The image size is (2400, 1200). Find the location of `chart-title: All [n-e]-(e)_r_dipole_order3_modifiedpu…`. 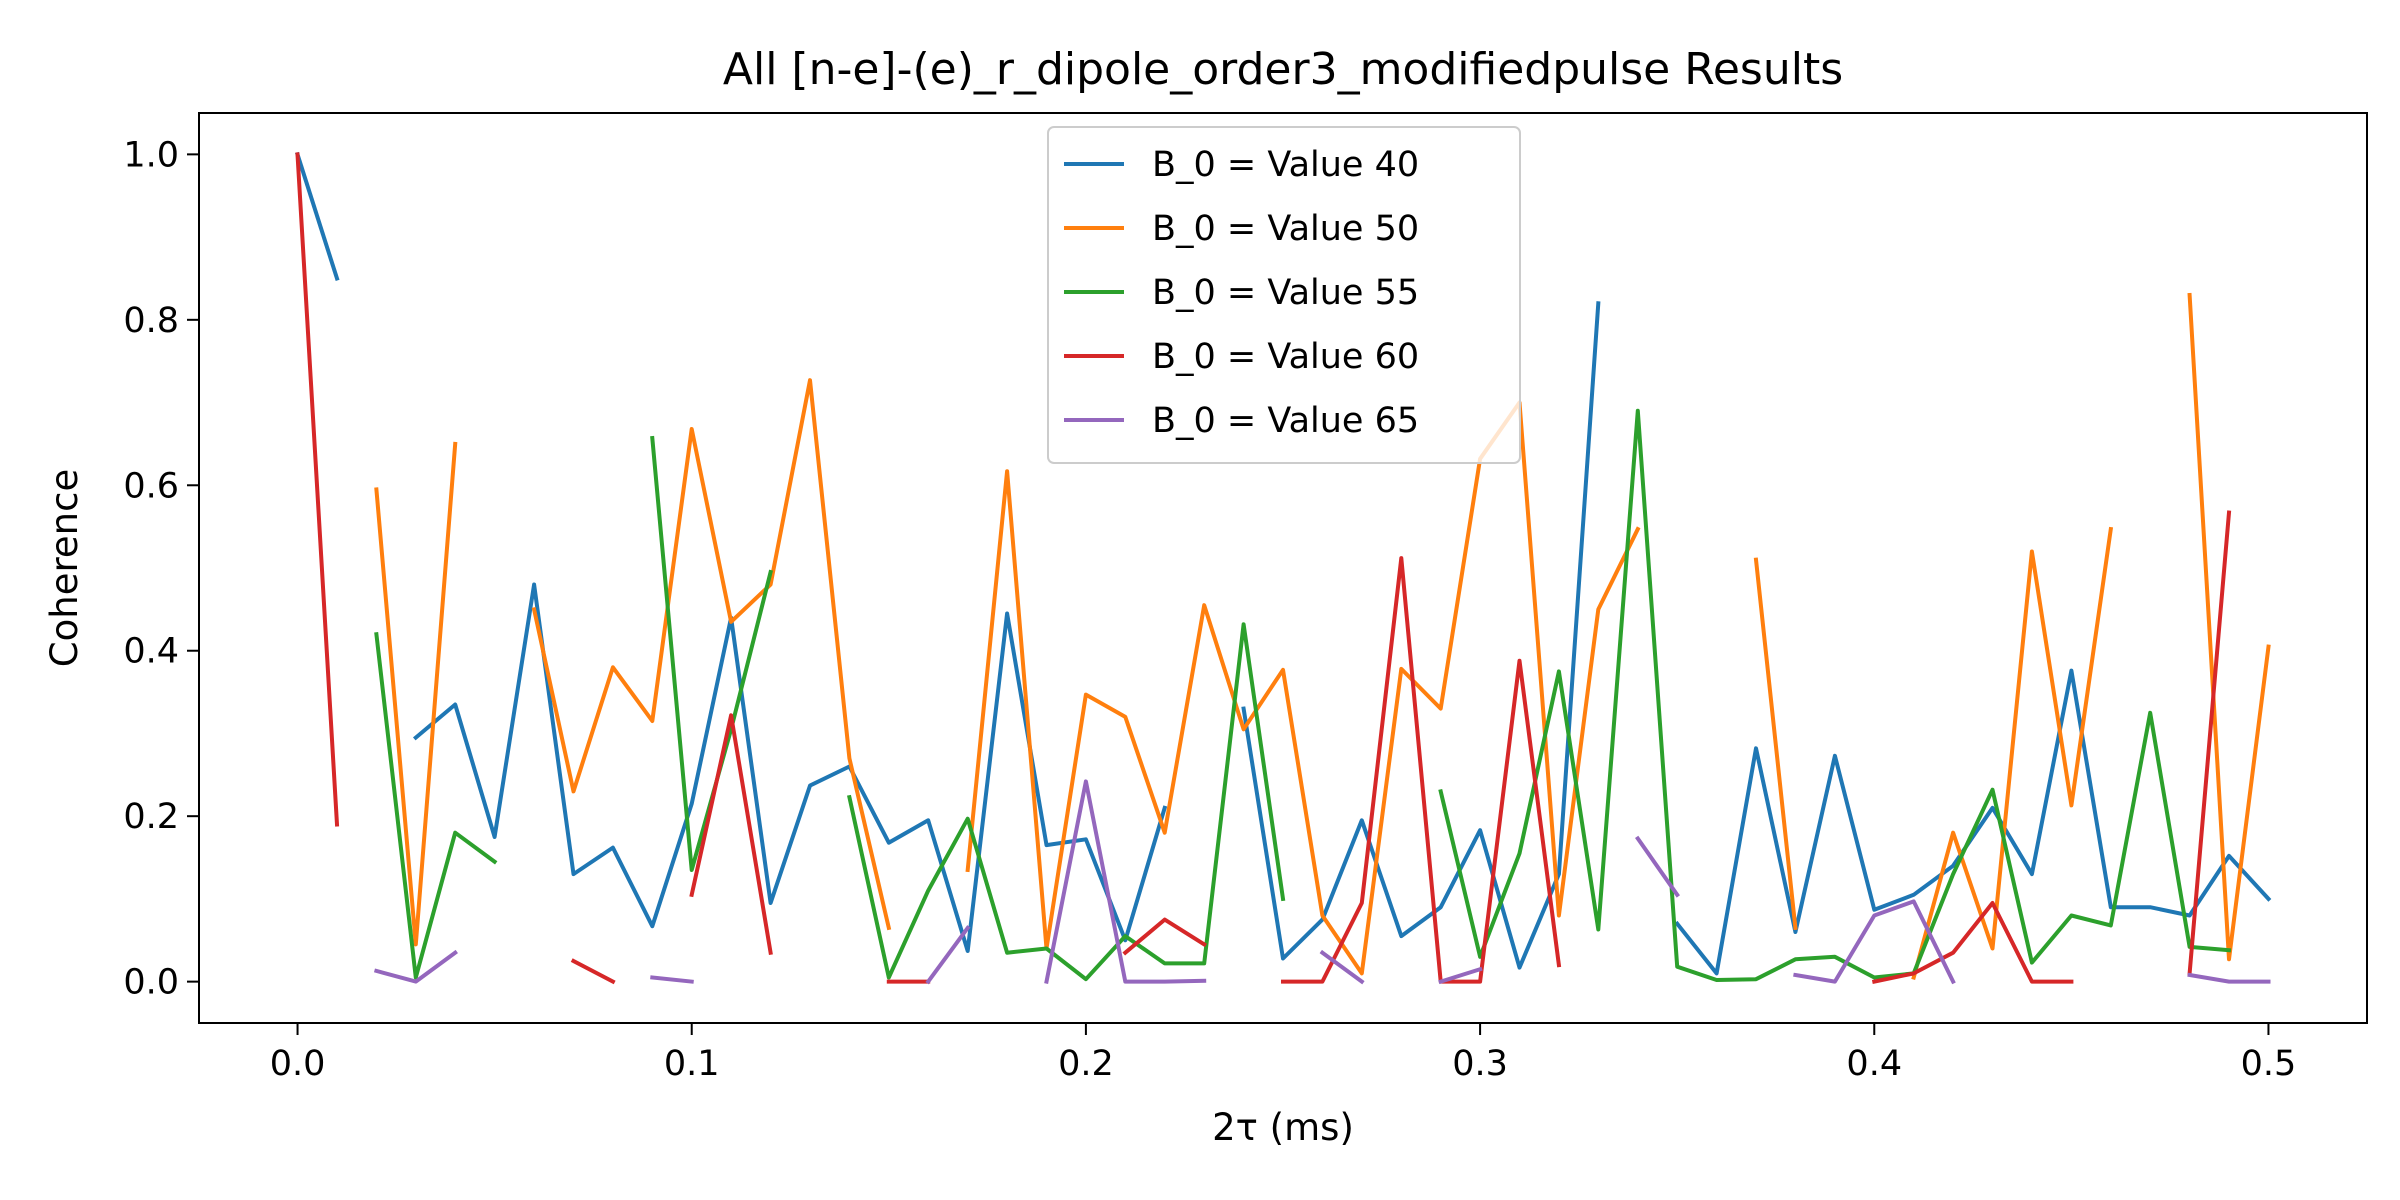

chart-title: All [n-e]-(e)_r_dipole_order3_modifiedpu… is located at coordinates (1283, 69).